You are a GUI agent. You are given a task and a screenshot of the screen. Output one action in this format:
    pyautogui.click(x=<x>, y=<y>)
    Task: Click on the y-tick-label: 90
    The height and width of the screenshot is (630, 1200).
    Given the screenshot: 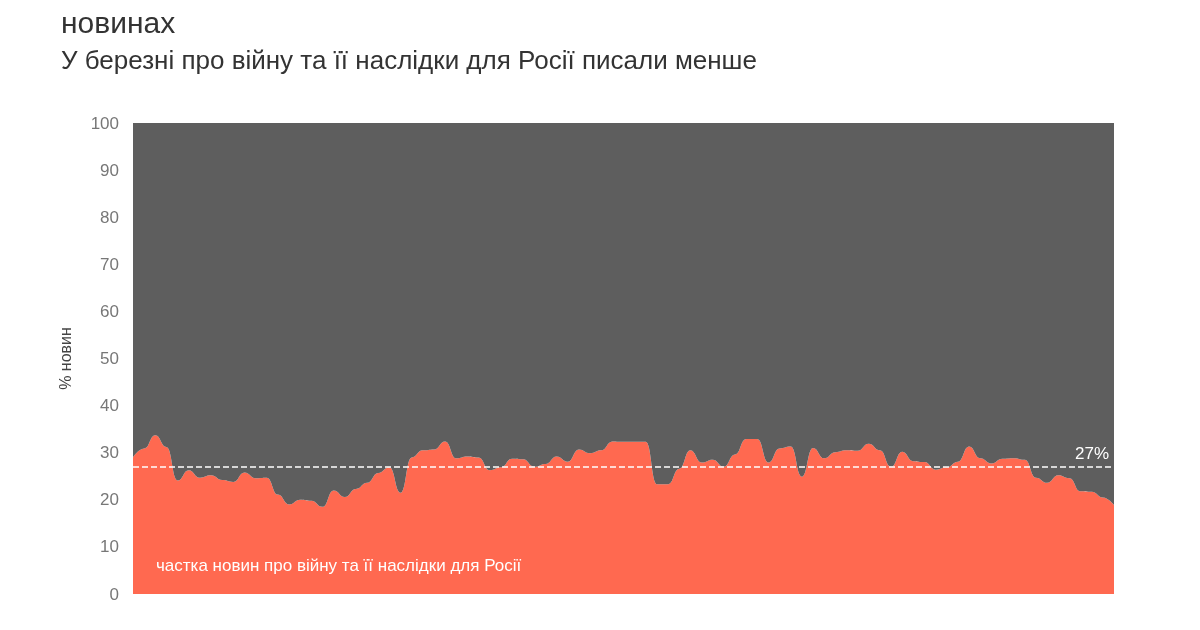 What is the action you would take?
    pyautogui.click(x=109, y=170)
    